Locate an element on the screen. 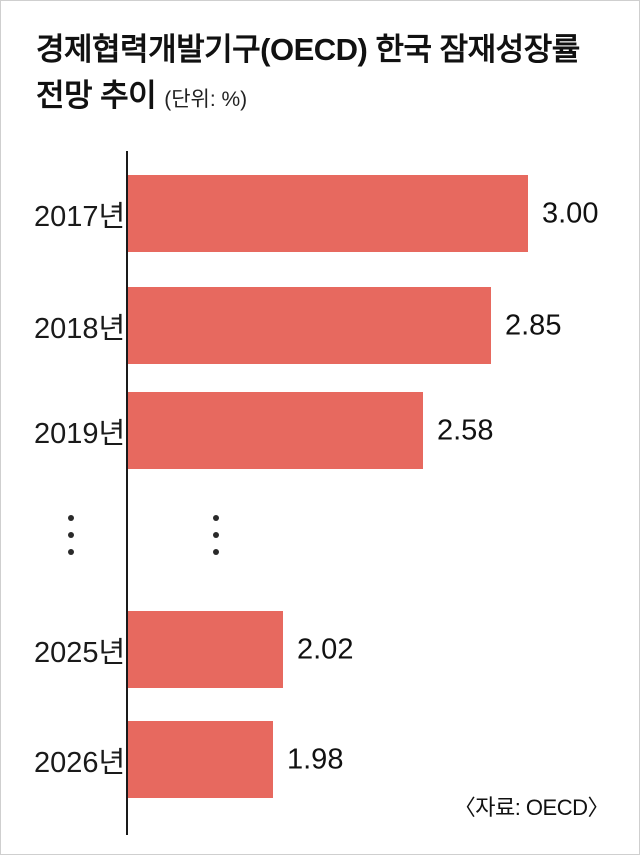 This screenshot has width=640, height=855. ellipsis-labels-column is located at coordinates (71, 535).